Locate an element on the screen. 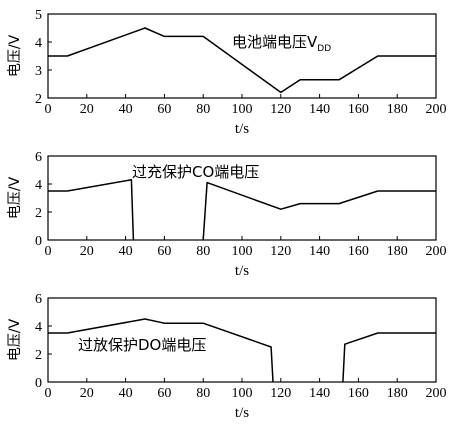 The height and width of the screenshot is (426, 456). series-annotation-text: 电池端电压V is located at coordinates (275, 42).